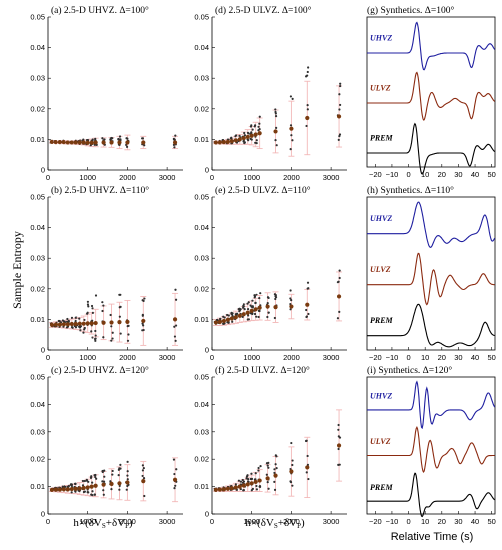 This screenshot has height=550, width=502. Describe the element at coordinates (431, 96) in the screenshot. I see `seismogram-trace-ulvz` at that location.